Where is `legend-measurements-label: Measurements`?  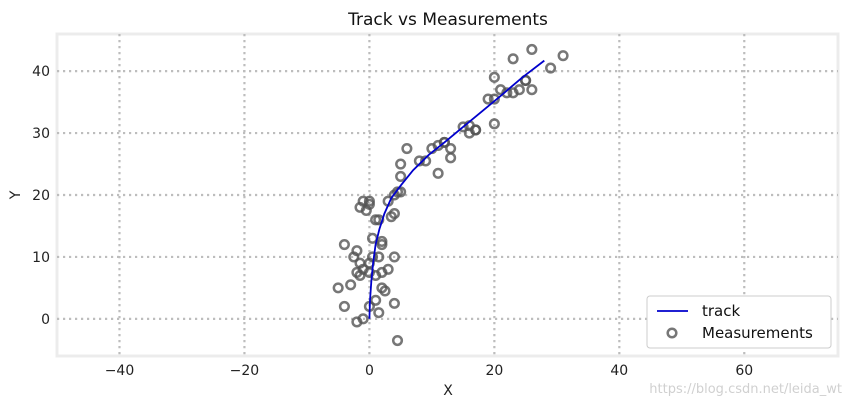
legend-measurements-label: Measurements is located at coordinates (757, 333).